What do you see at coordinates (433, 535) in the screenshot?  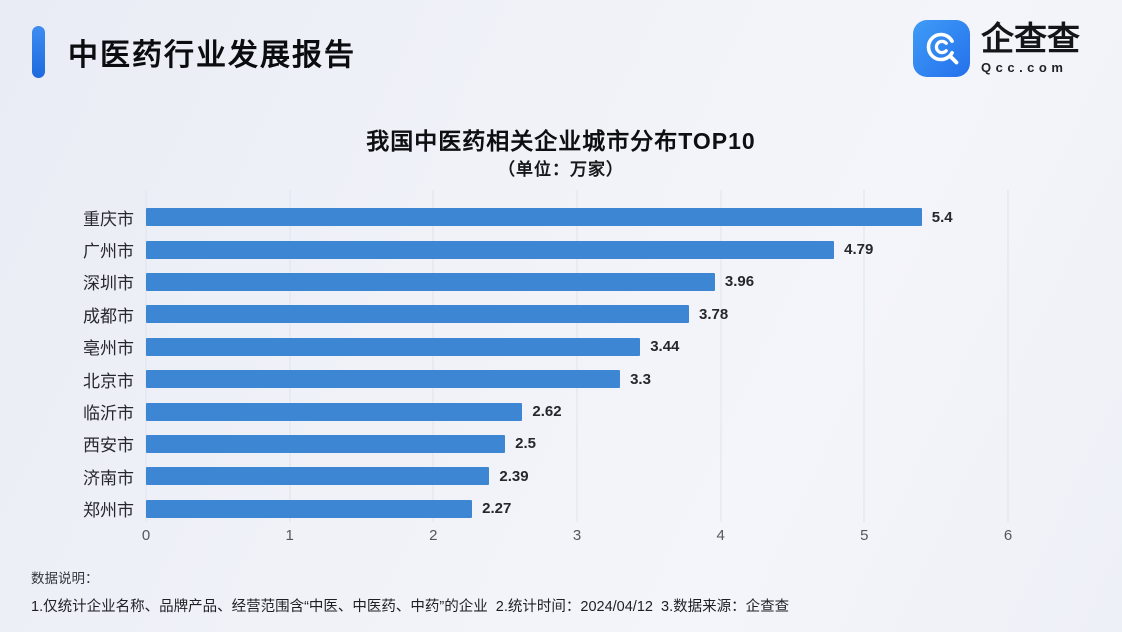 I see `x-tick-label: 2` at bounding box center [433, 535].